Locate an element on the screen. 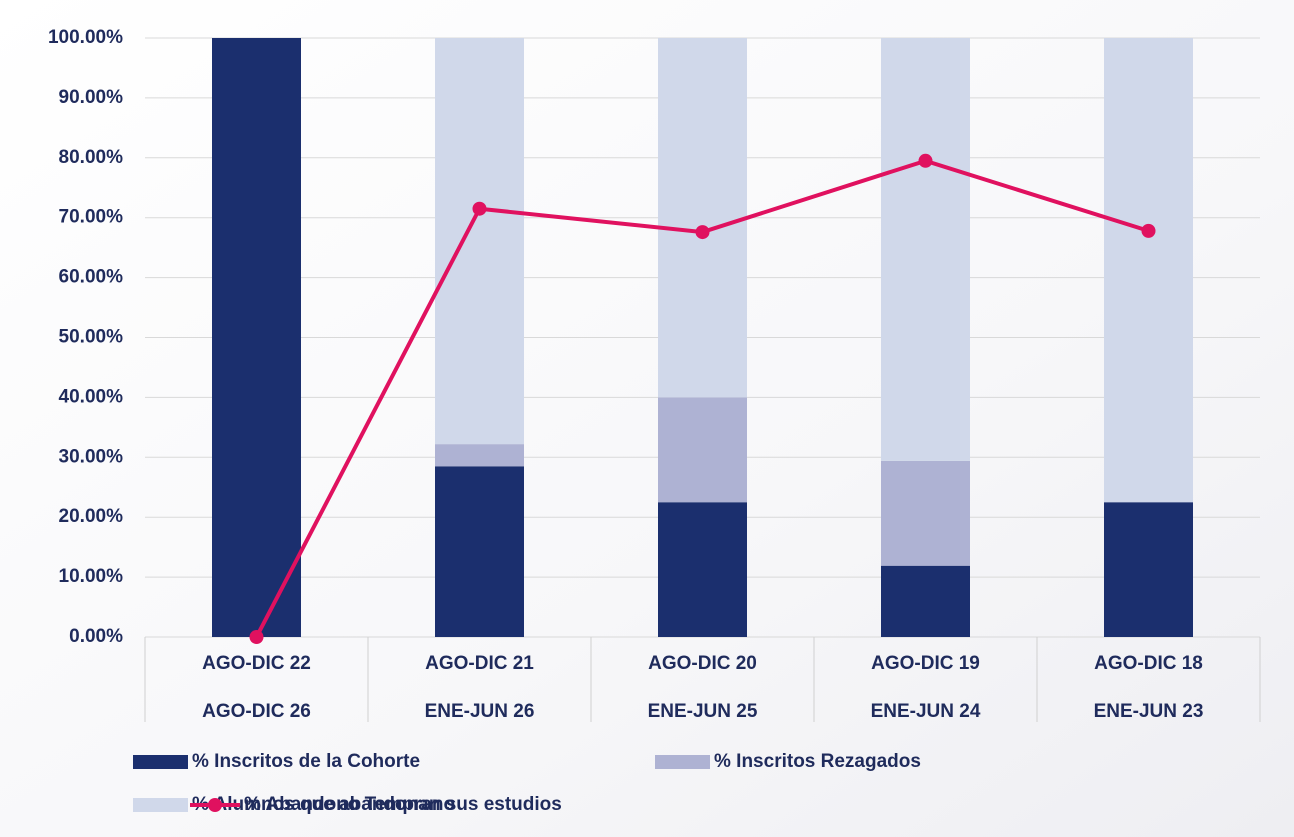 This screenshot has height=837, width=1294. x-tick-label: ENE-JUN 23 is located at coordinates (1149, 711).